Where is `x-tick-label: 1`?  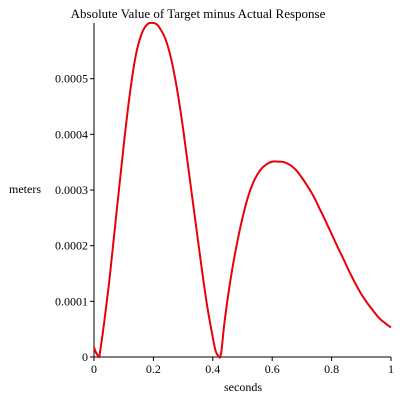
x-tick-label: 1 is located at coordinates (391, 369).